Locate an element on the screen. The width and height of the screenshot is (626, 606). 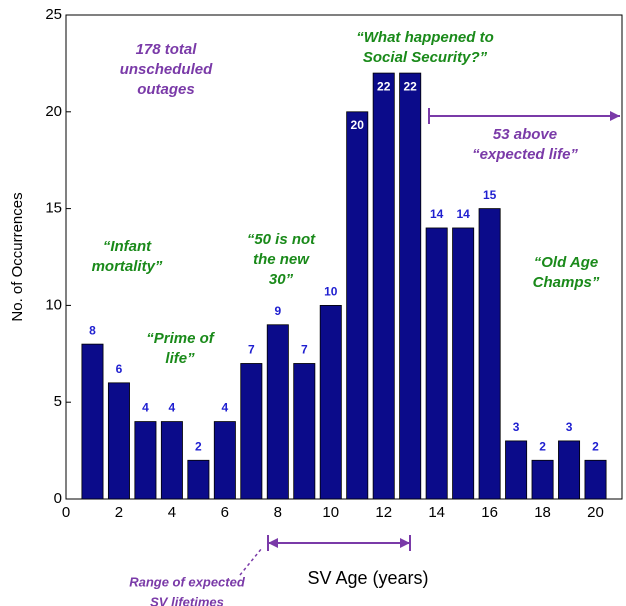
annotation: “What happened to is located at coordinates (425, 37).